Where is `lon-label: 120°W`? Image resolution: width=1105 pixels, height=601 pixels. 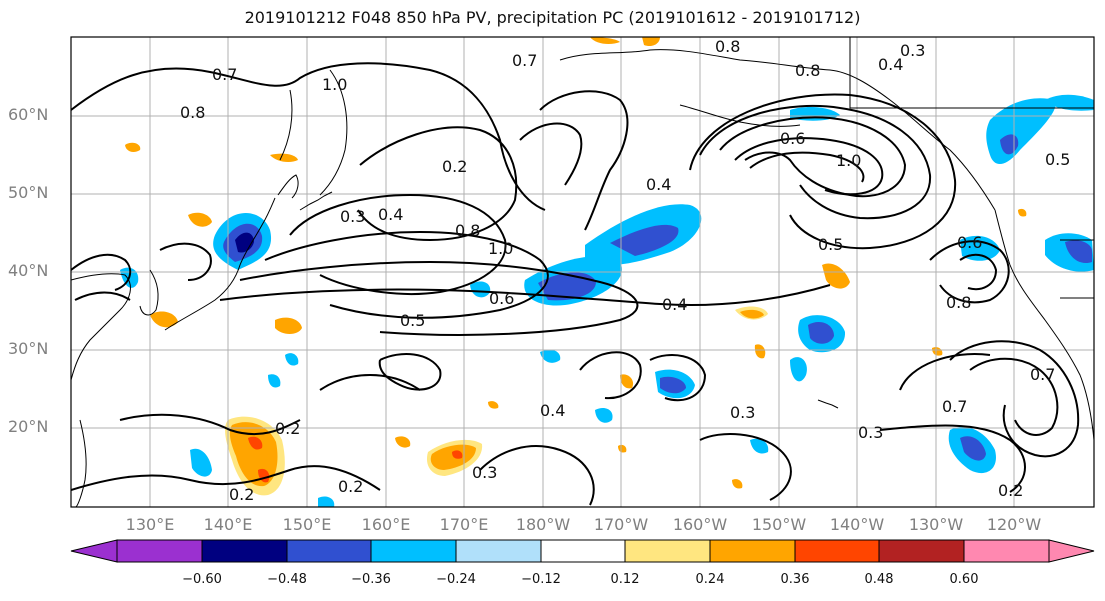
lon-label: 120°W is located at coordinates (1014, 524).